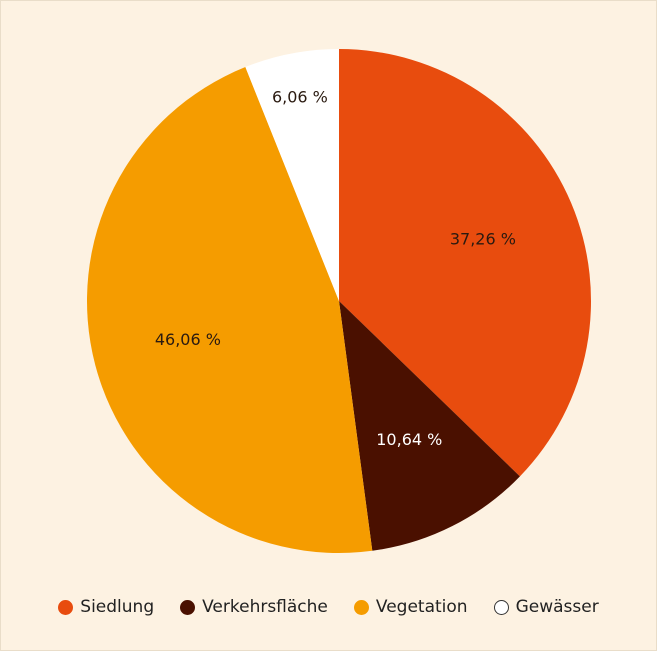  Describe the element at coordinates (421, 607) in the screenshot. I see `legend-label: Vegetation` at that location.